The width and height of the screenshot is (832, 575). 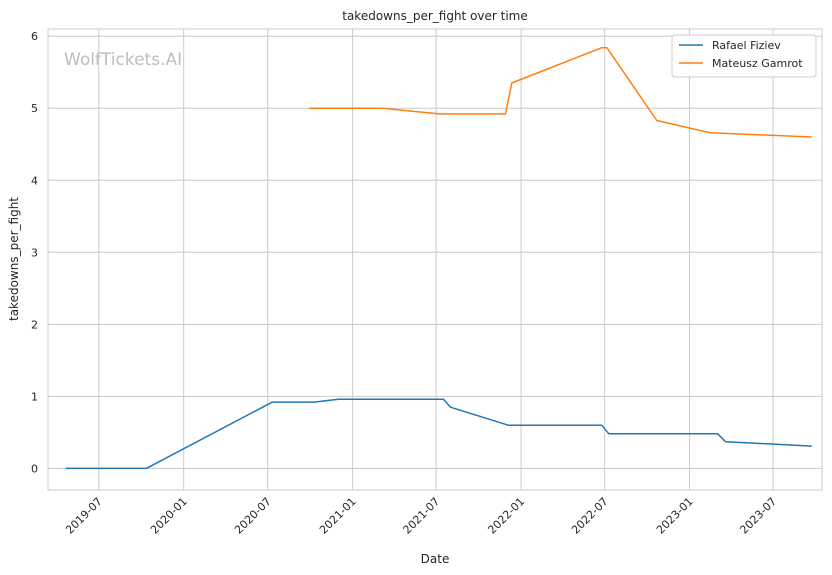 I want to click on legend-box, so click(x=744, y=56).